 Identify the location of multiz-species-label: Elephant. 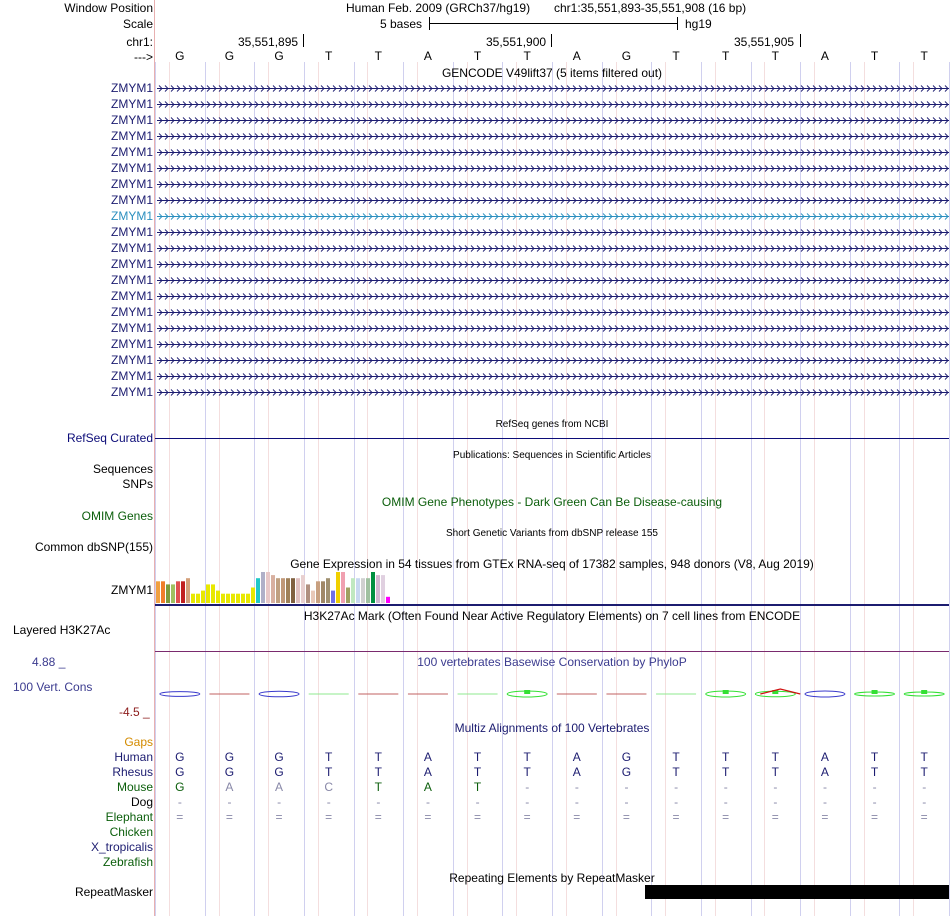
(129, 817).